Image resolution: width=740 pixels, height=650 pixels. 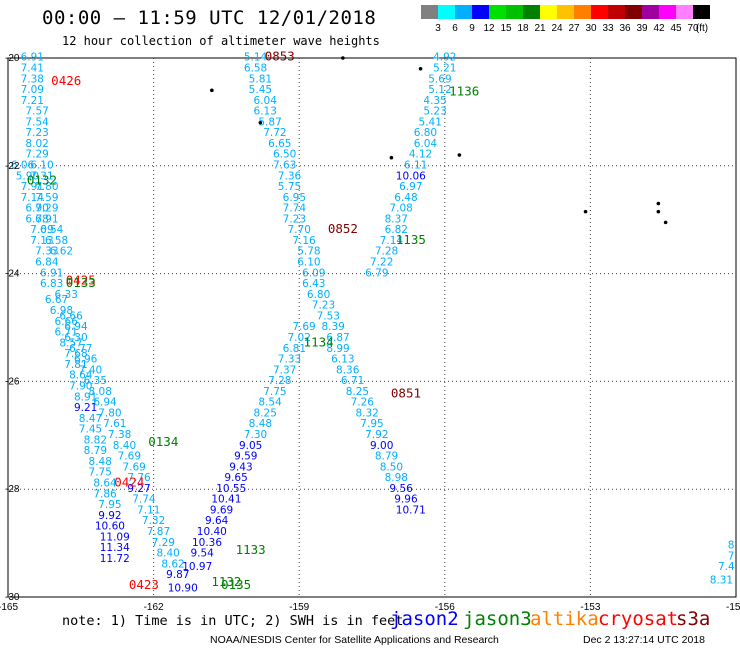 What do you see at coordinates (90, 419) in the screenshot?
I see `wave-height-value: 8.47` at bounding box center [90, 419].